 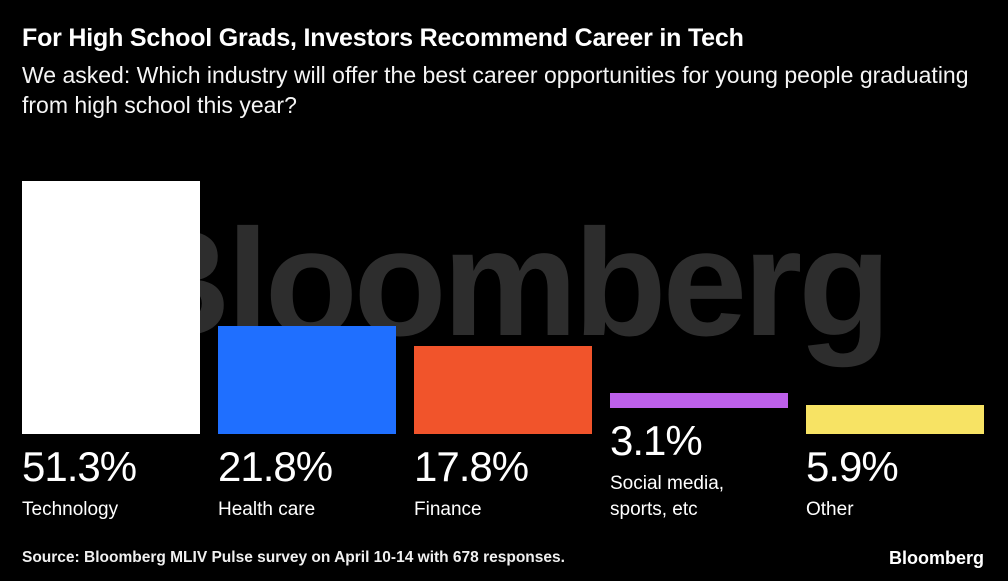 What do you see at coordinates (936, 558) in the screenshot?
I see `bloomberg-logo: Bloomberg` at bounding box center [936, 558].